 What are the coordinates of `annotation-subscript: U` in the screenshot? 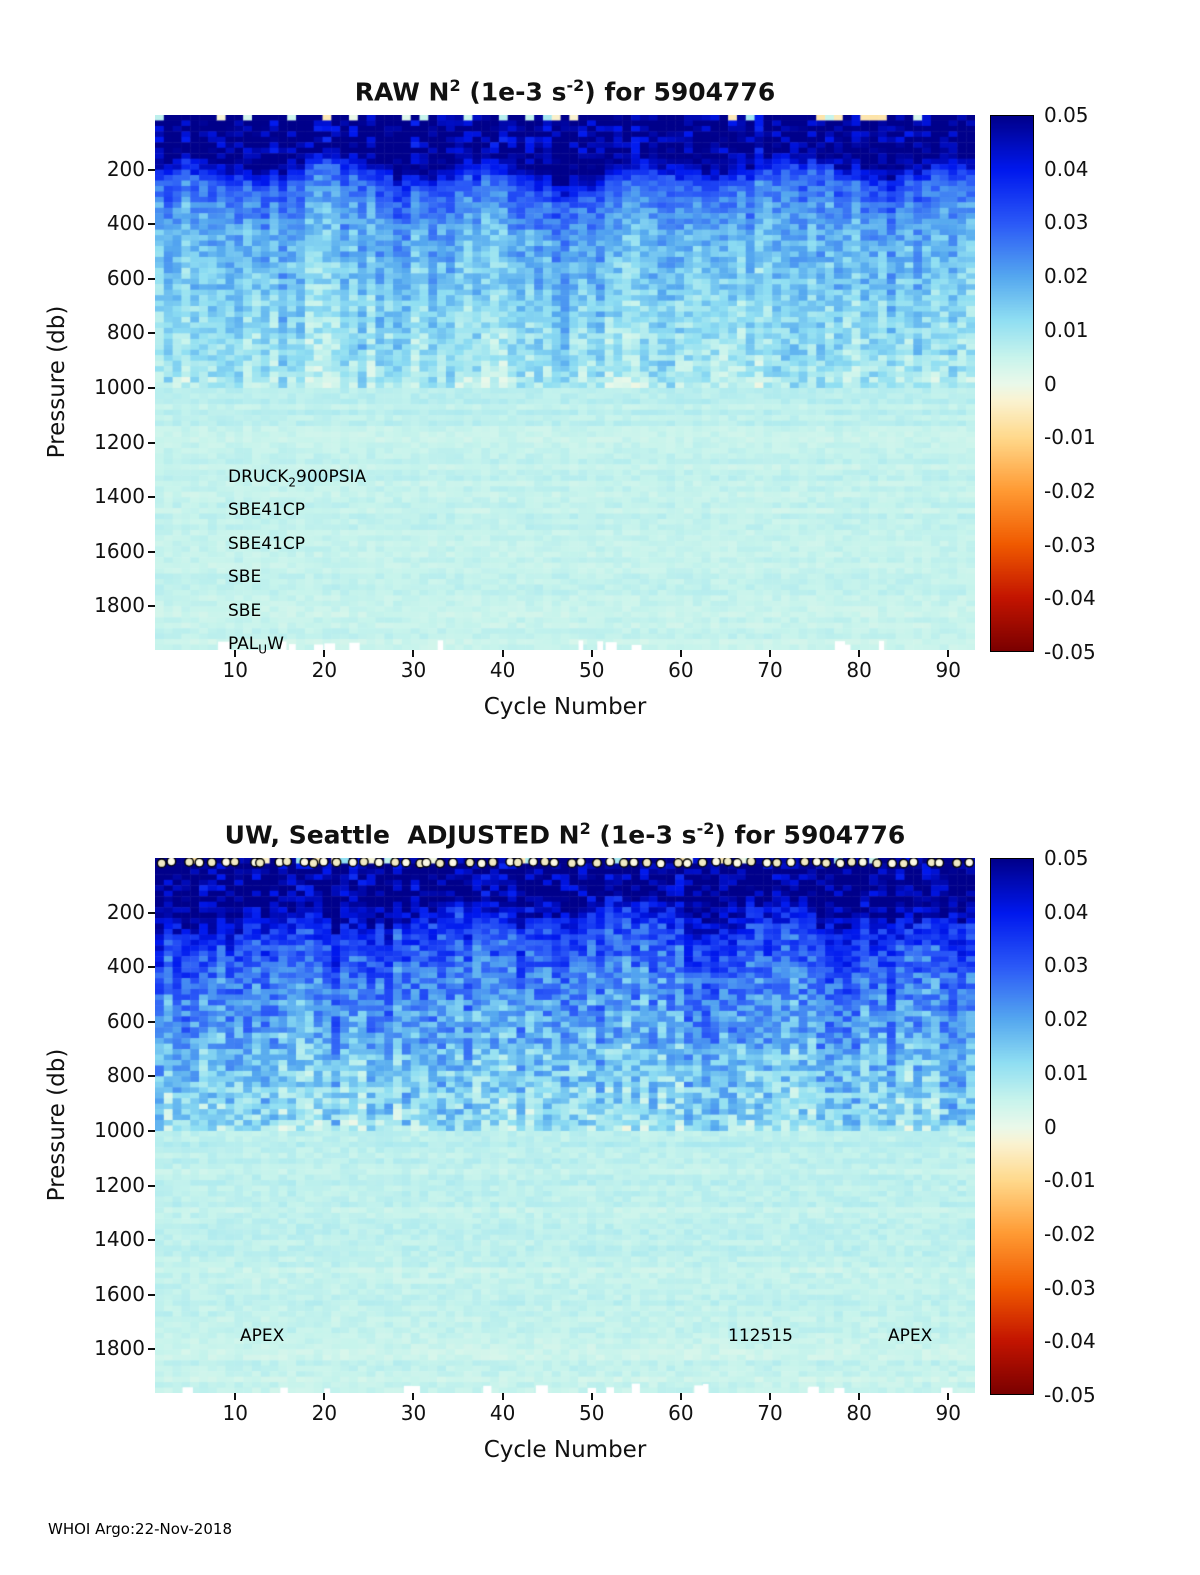 It's located at (263, 649).